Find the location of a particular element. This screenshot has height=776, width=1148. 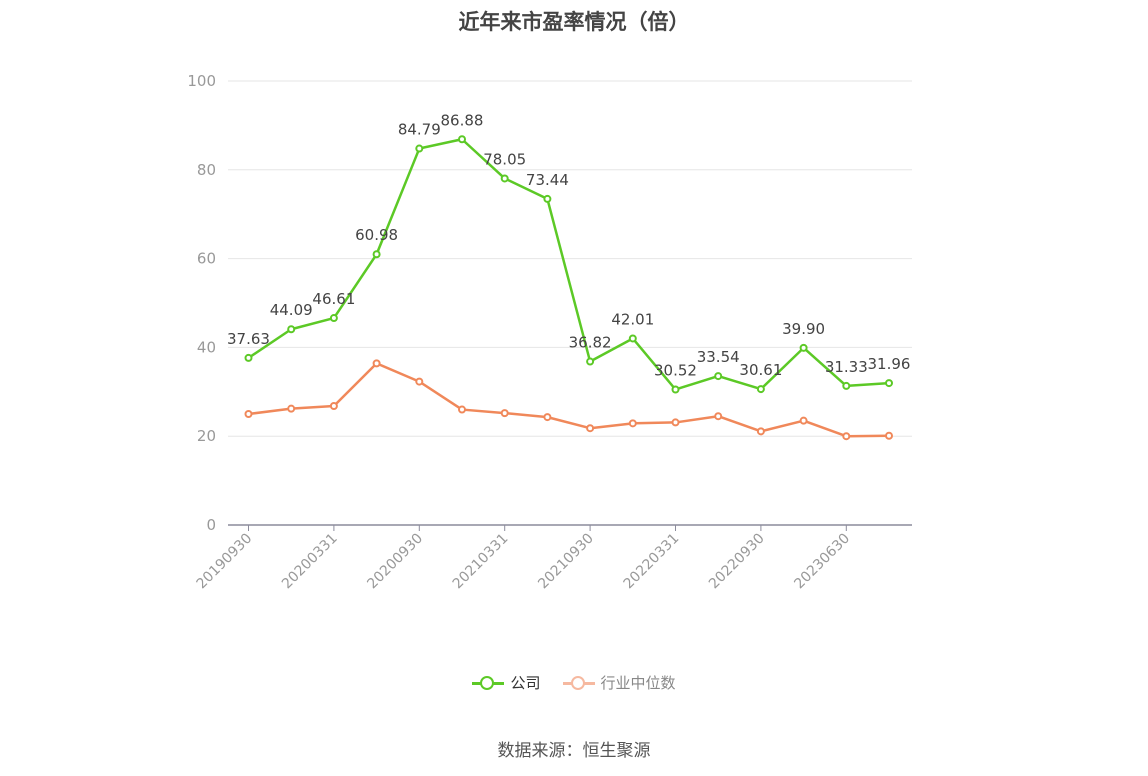

data-label: 30.52 is located at coordinates (675, 370).